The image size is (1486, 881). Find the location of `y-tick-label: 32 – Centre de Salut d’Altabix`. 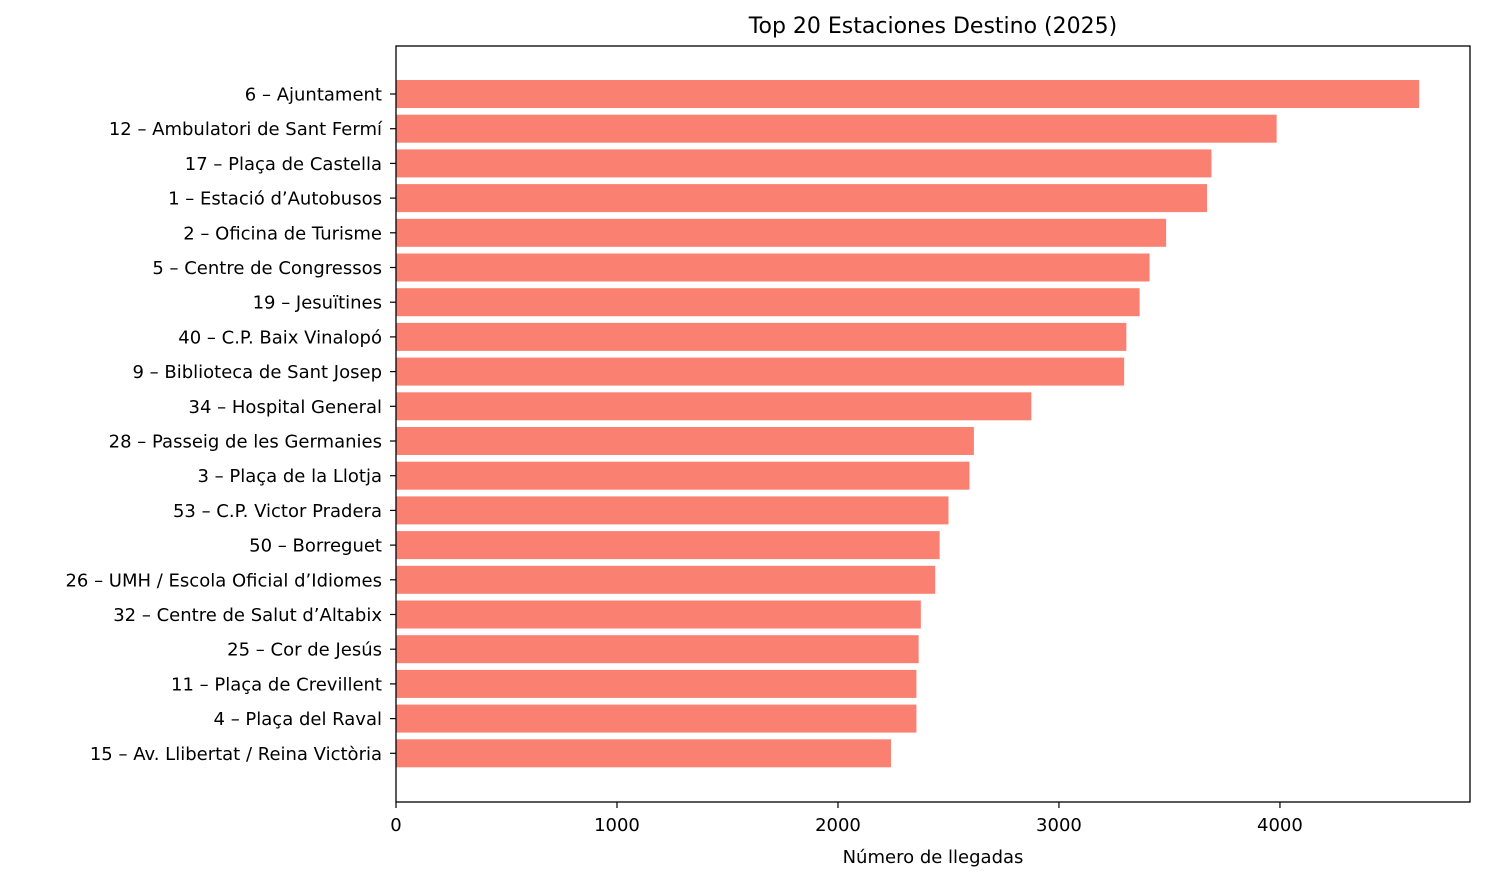

y-tick-label: 32 – Centre de Salut d’Altabix is located at coordinates (247, 615).